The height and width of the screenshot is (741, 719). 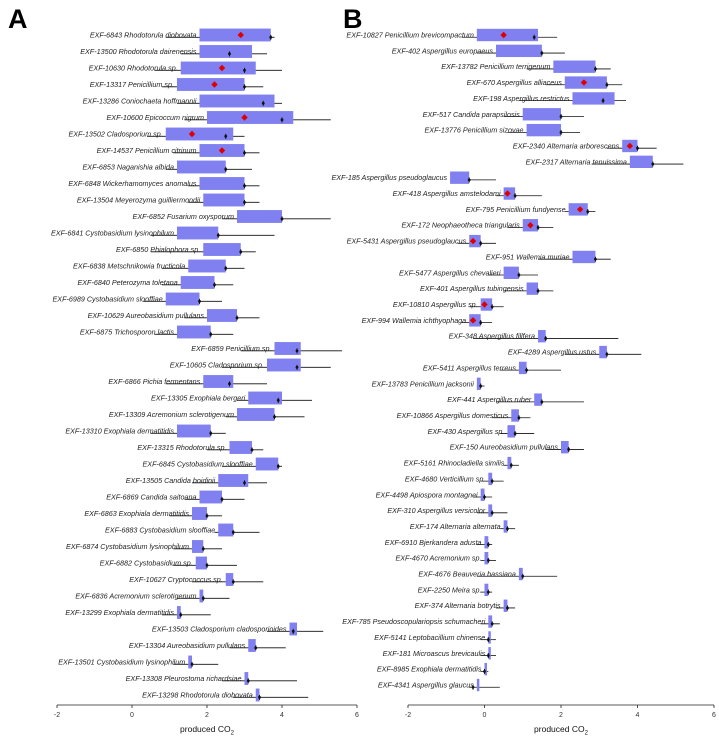 I want to click on data-row: EXF-14537 Penicillium citrinum, so click(x=178, y=150).